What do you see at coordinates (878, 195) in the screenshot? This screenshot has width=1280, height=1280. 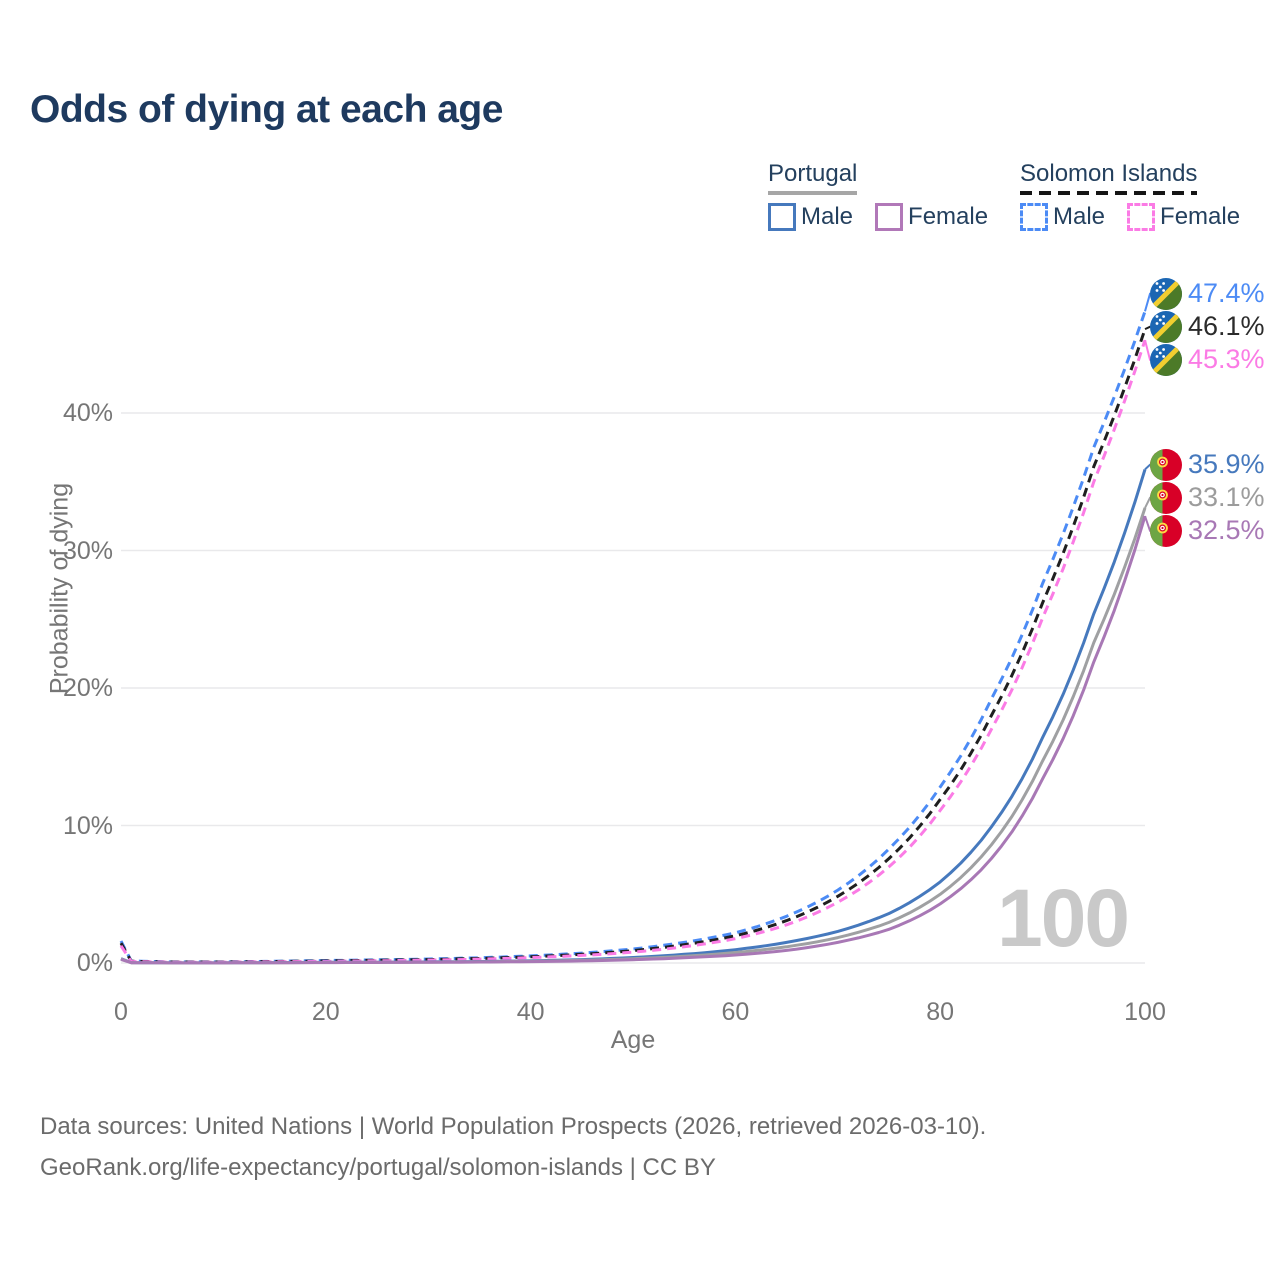 I see `legend-group-portugal: Portugal Male Female` at bounding box center [878, 195].